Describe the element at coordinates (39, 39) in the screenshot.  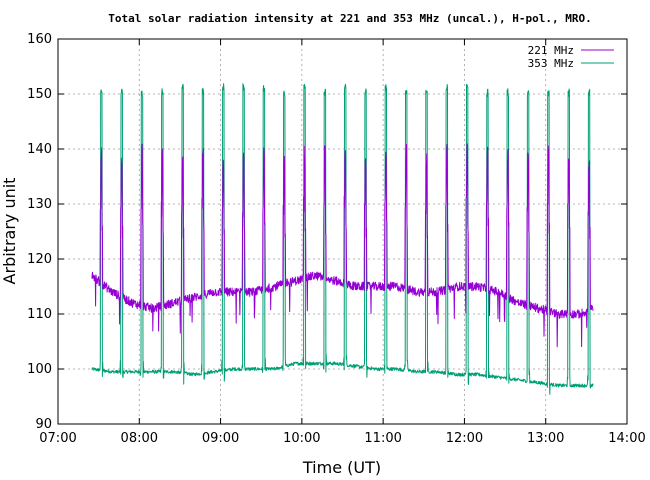
I see `y-tick-label: 160` at that location.